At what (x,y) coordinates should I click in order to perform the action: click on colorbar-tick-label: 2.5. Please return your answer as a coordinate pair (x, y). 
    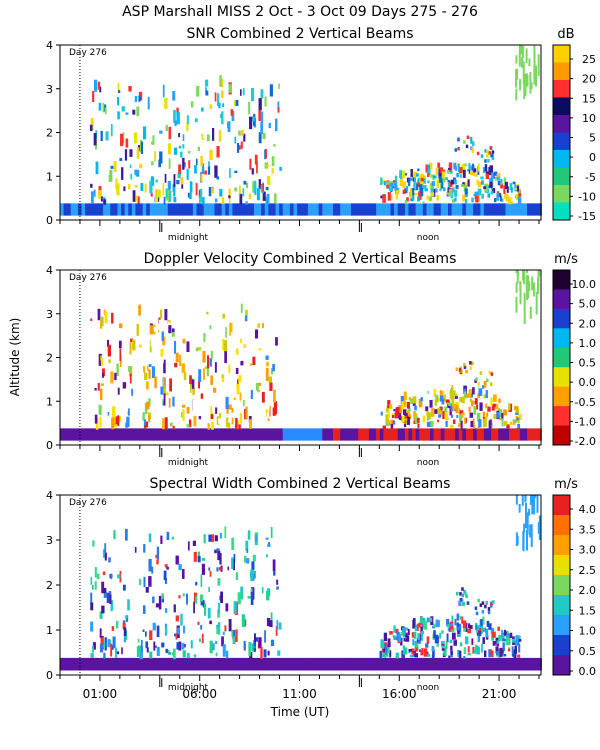
    Looking at the image, I should click on (588, 570).